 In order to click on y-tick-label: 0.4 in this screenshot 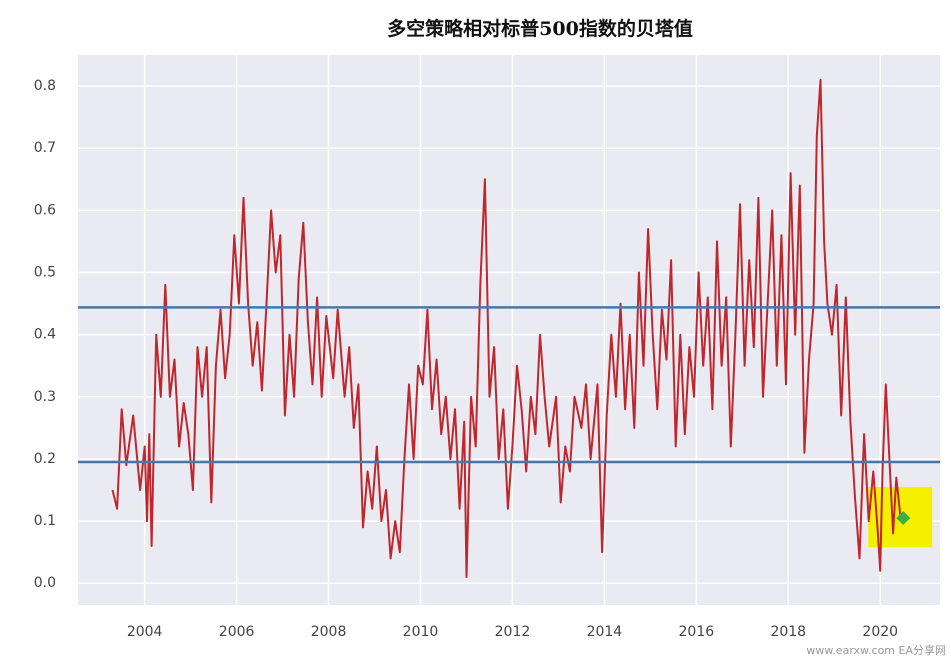, I will do `click(45, 335)`.